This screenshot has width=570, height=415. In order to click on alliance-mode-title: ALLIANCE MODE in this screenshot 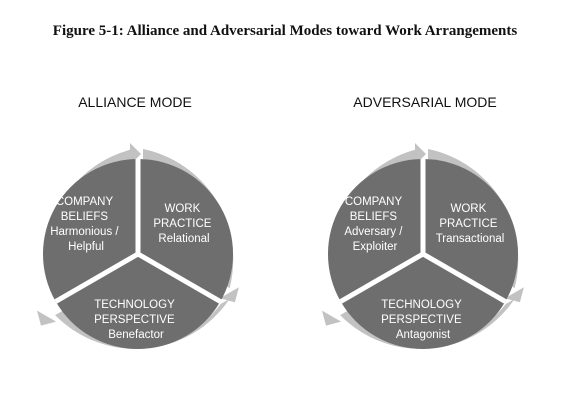, I will do `click(135, 102)`.